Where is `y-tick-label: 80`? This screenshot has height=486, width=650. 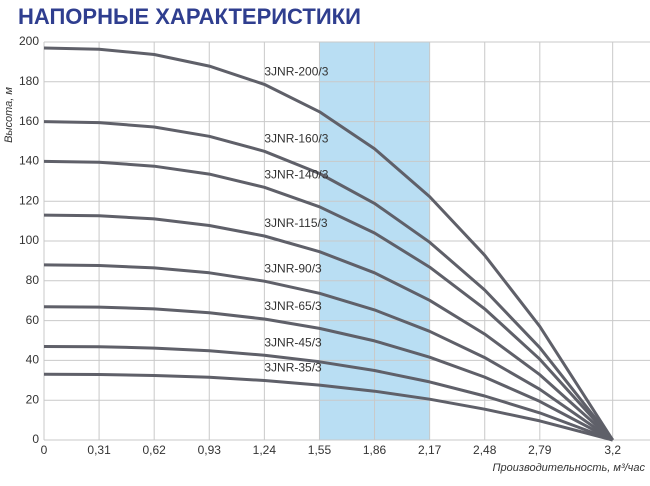
y-tick-label: 80 is located at coordinates (33, 280).